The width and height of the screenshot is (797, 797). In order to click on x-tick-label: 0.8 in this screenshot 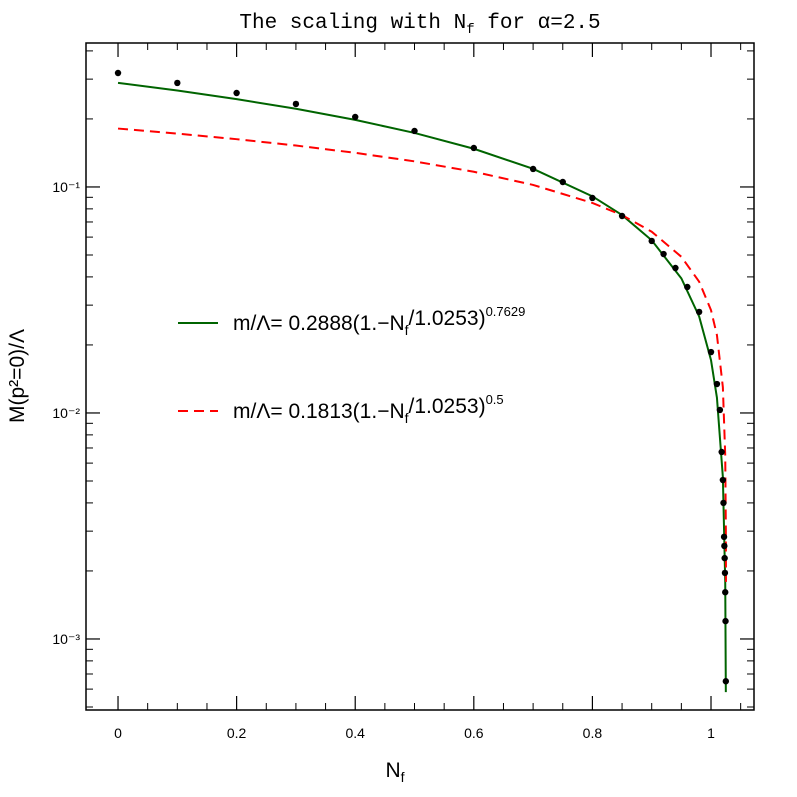, I will do `click(593, 733)`.